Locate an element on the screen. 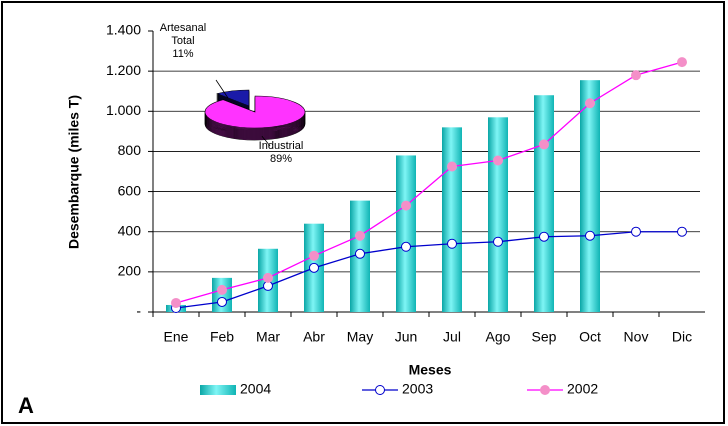 The image size is (728, 426). pie-label-name: Artesanal Total is located at coordinates (183, 34).